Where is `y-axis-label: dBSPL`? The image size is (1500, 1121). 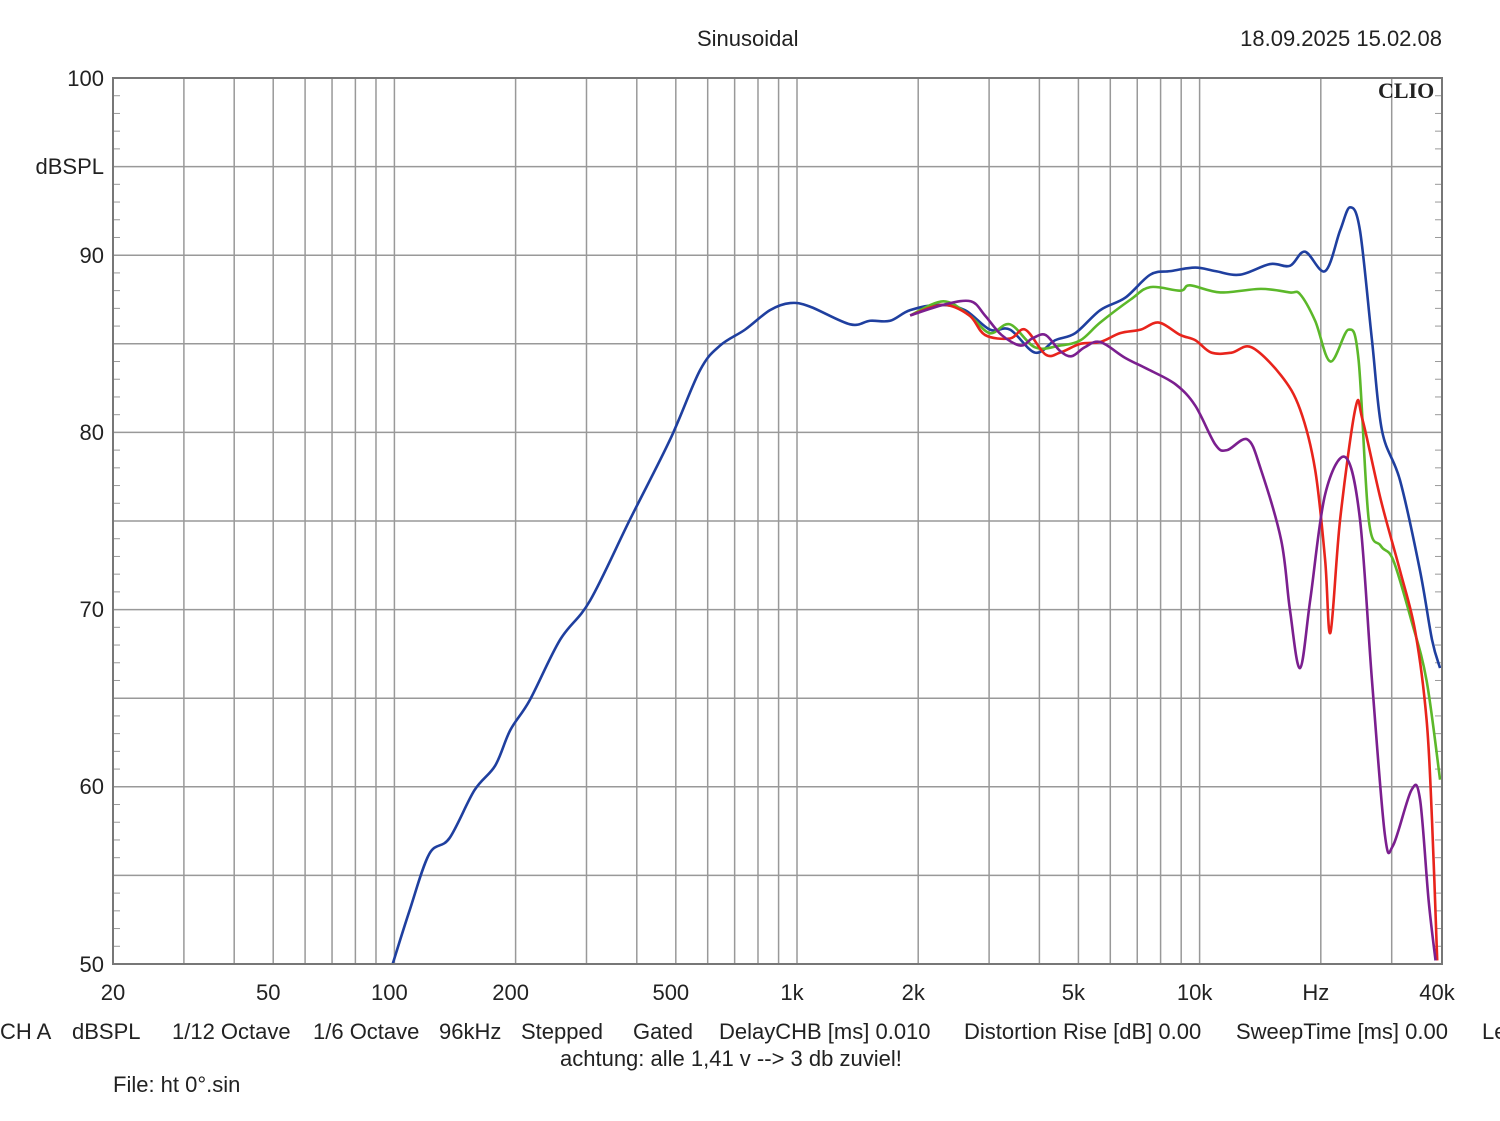 y-axis-label: dBSPL is located at coordinates (70, 166).